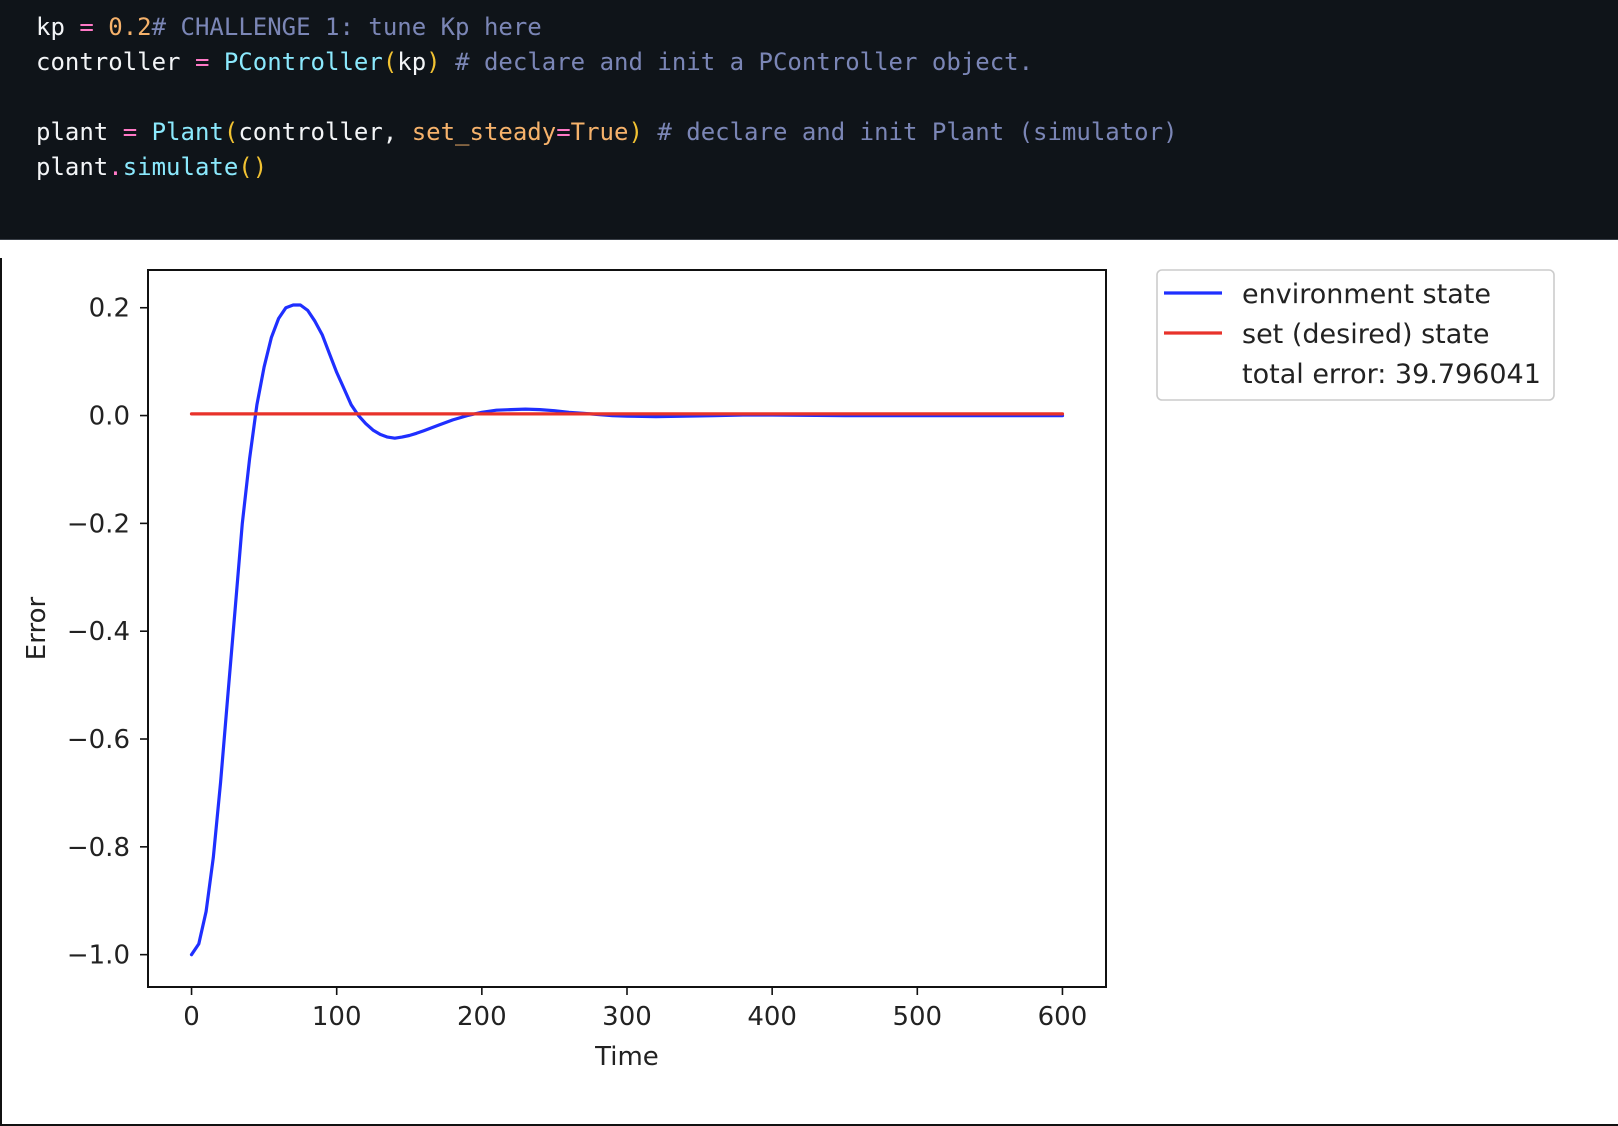 The width and height of the screenshot is (1618, 1126). What do you see at coordinates (1063, 1017) in the screenshot?
I see `x-tick-label: 600` at bounding box center [1063, 1017].